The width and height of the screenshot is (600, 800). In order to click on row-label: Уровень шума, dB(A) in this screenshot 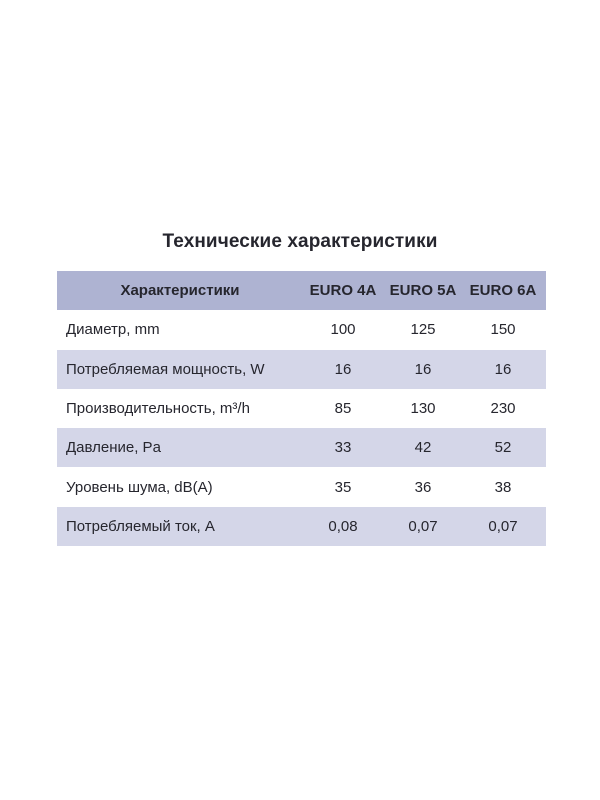, I will do `click(139, 487)`.